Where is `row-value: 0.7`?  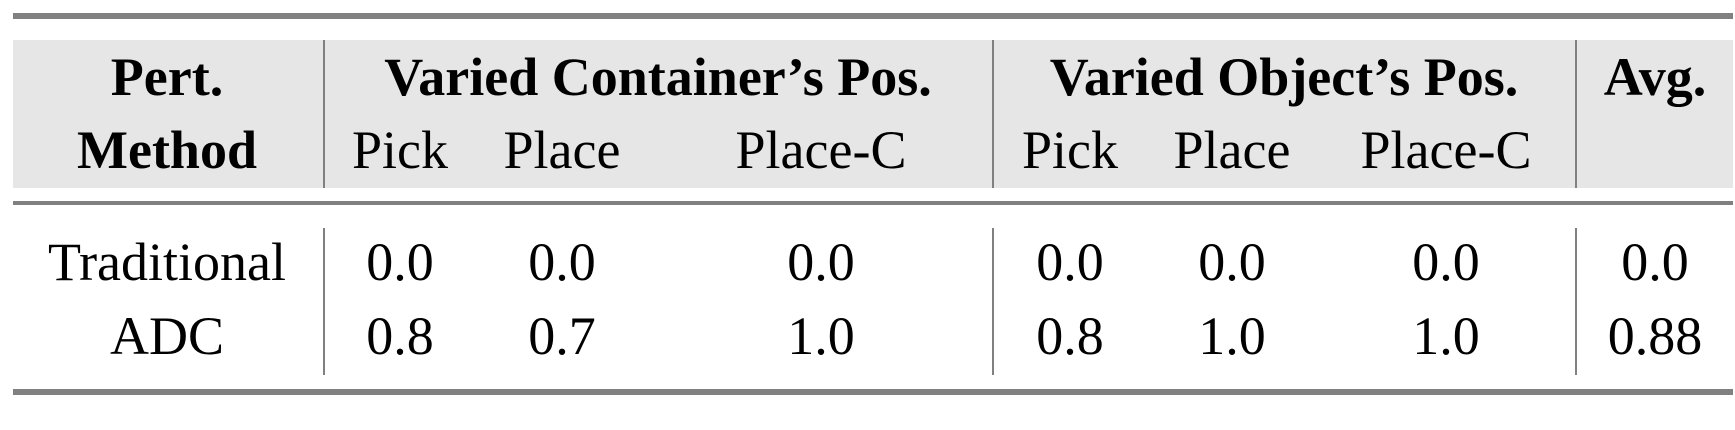 row-value: 0.7 is located at coordinates (562, 336).